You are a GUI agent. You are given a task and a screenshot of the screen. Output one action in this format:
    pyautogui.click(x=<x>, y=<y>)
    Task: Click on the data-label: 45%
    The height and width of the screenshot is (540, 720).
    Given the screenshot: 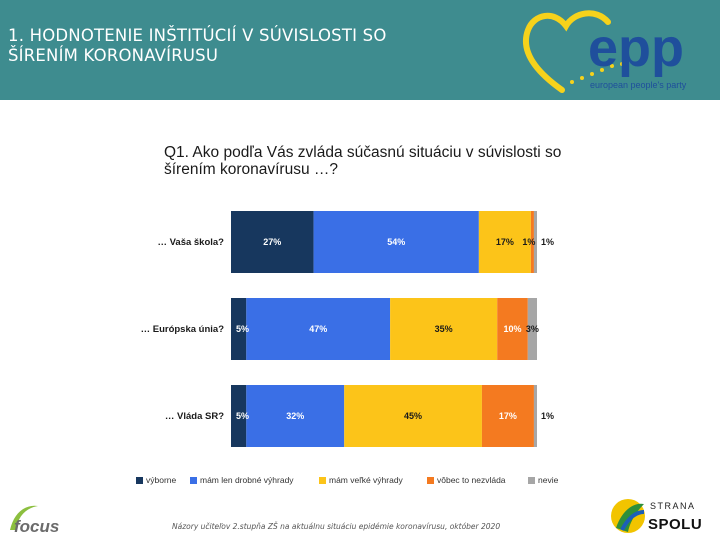 What is the action you would take?
    pyautogui.click(x=413, y=416)
    